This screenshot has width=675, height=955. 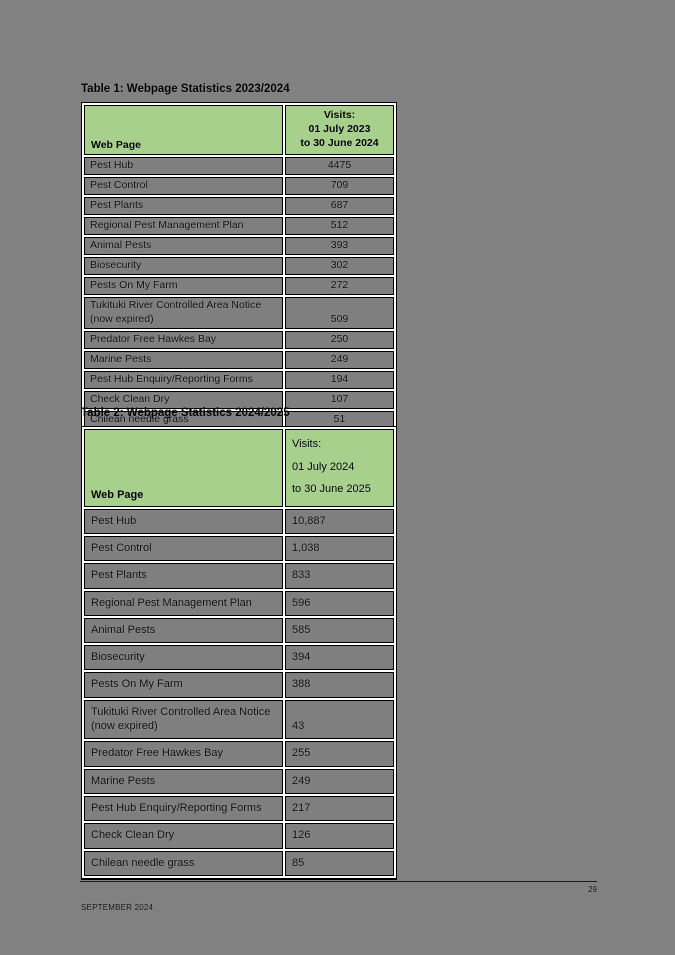 I want to click on table-1-col-web-page: Web Page, so click(x=183, y=130).